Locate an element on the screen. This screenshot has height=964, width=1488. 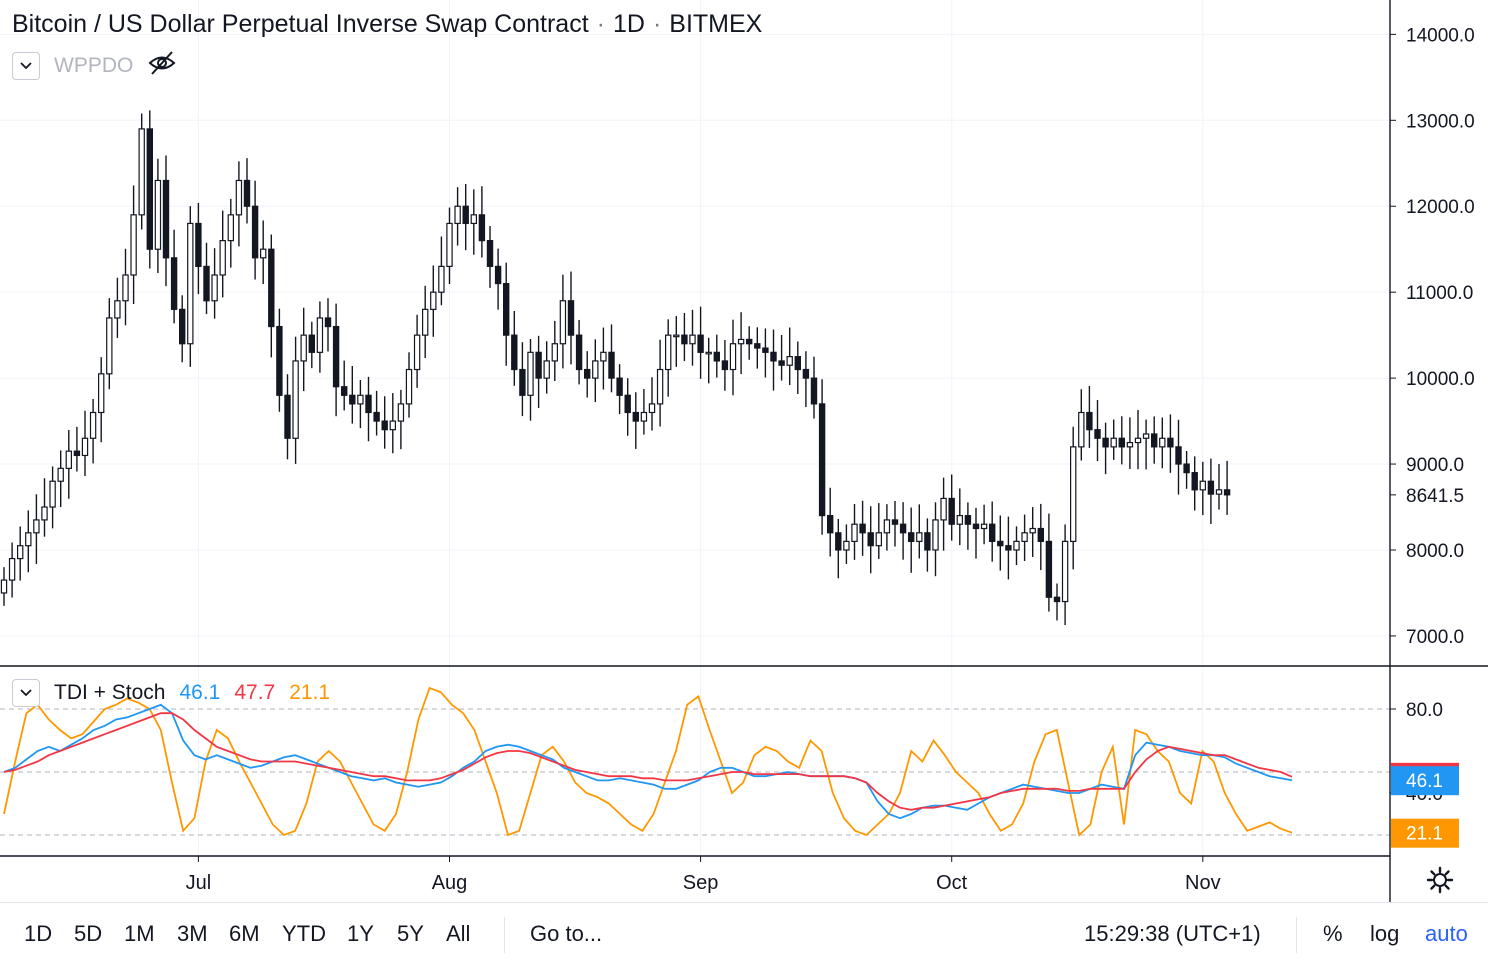
collapse-indicator-button is located at coordinates (26, 693).